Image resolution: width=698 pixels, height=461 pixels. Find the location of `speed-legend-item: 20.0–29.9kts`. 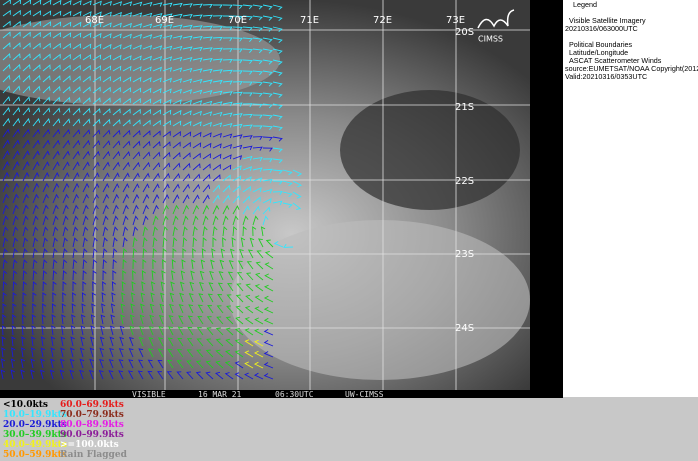

speed-legend-item: 20.0–29.9kts is located at coordinates (35, 425).